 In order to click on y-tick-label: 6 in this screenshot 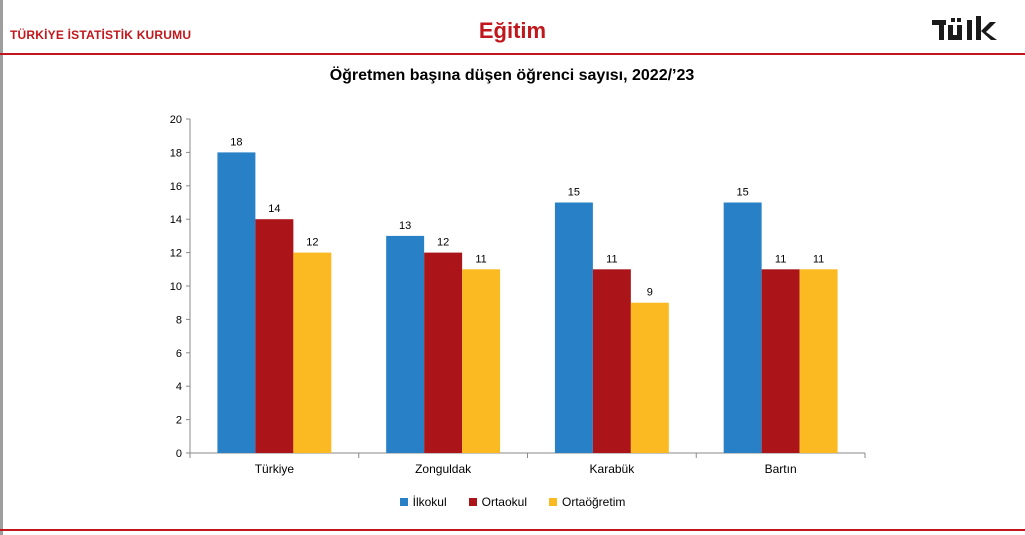, I will do `click(179, 354)`.